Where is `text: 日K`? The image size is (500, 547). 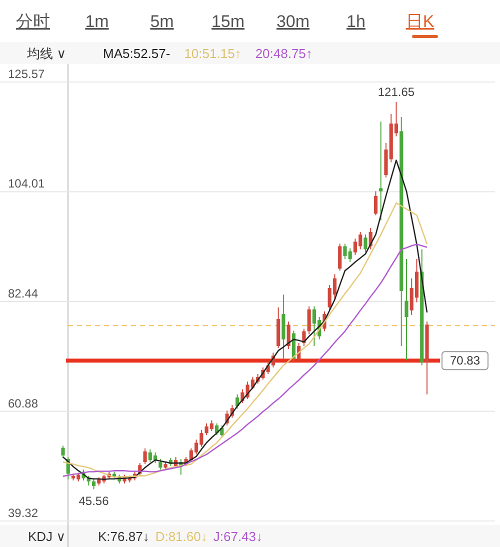
text: 日K is located at coordinates (420, 21).